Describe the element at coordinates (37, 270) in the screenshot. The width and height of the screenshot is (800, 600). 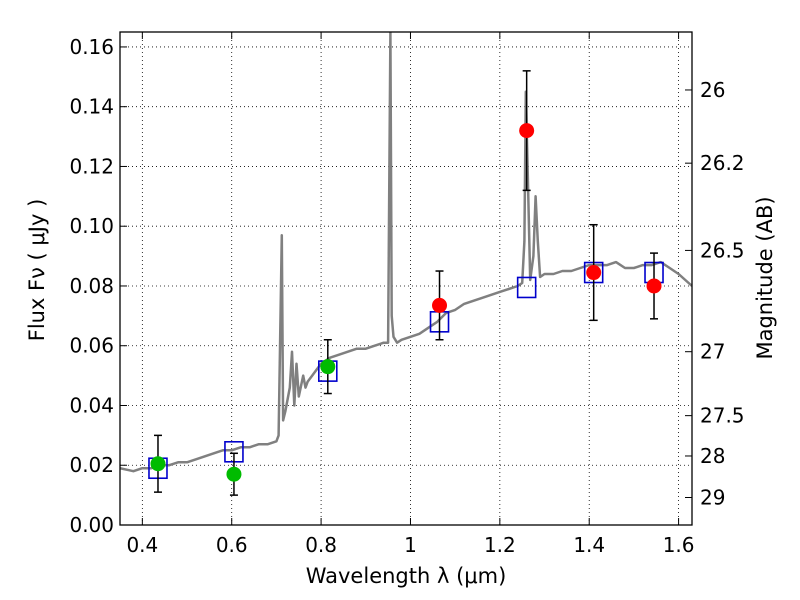
I see `y-axis-title: Flux Fν ( μJy )` at that location.